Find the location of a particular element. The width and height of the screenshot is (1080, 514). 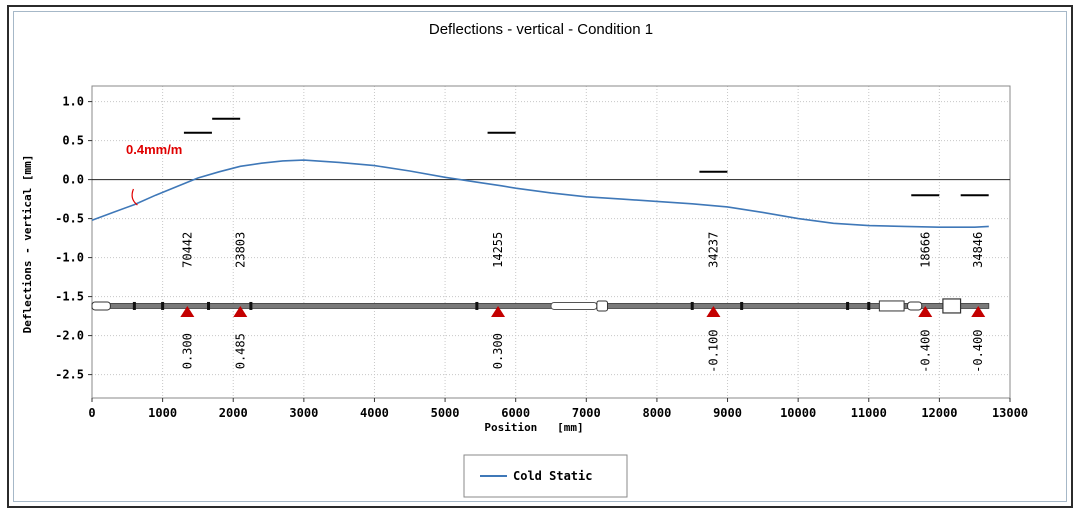

support-id-label: 70442 is located at coordinates (187, 250).